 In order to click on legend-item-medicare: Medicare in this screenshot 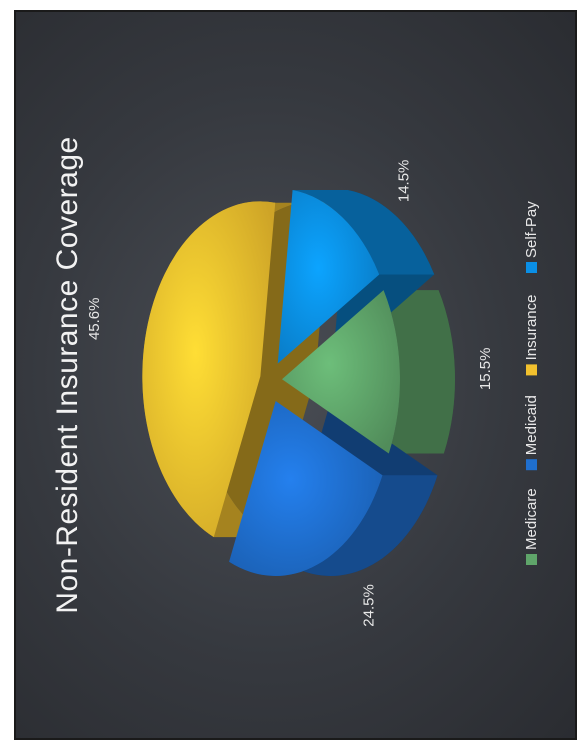, I will do `click(531, 526)`.